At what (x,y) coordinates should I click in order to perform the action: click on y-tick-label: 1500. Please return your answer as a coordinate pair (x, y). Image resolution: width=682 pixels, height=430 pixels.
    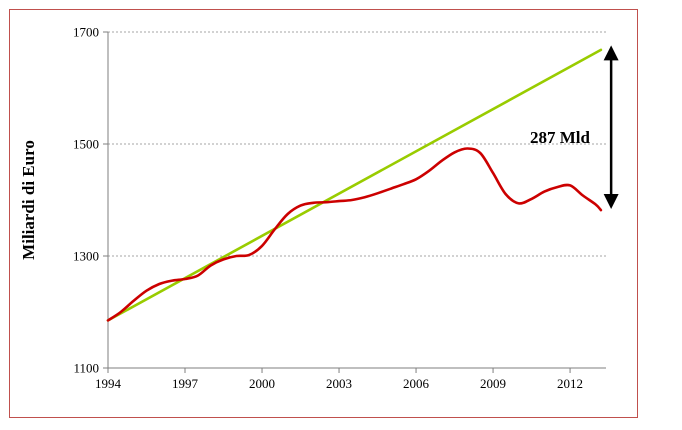
    Looking at the image, I should click on (86, 144).